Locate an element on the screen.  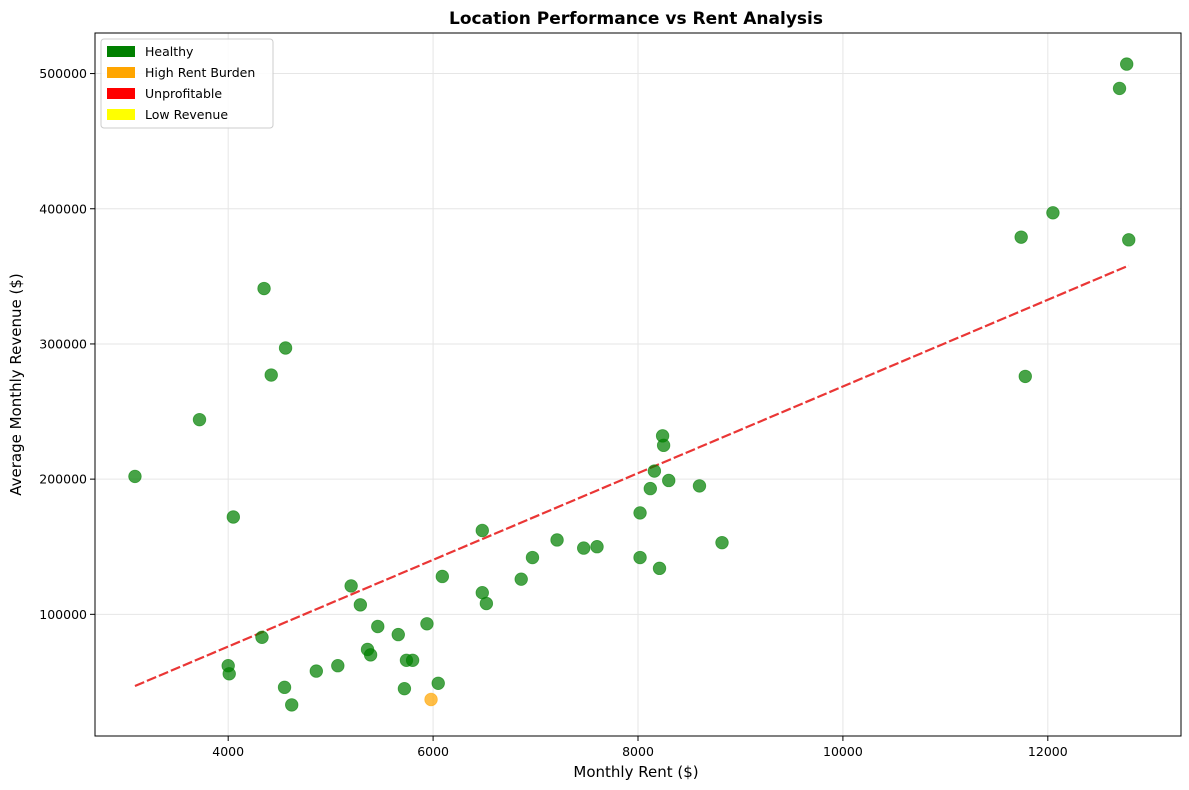
y-tick-label: 100000 is located at coordinates (63, 614).